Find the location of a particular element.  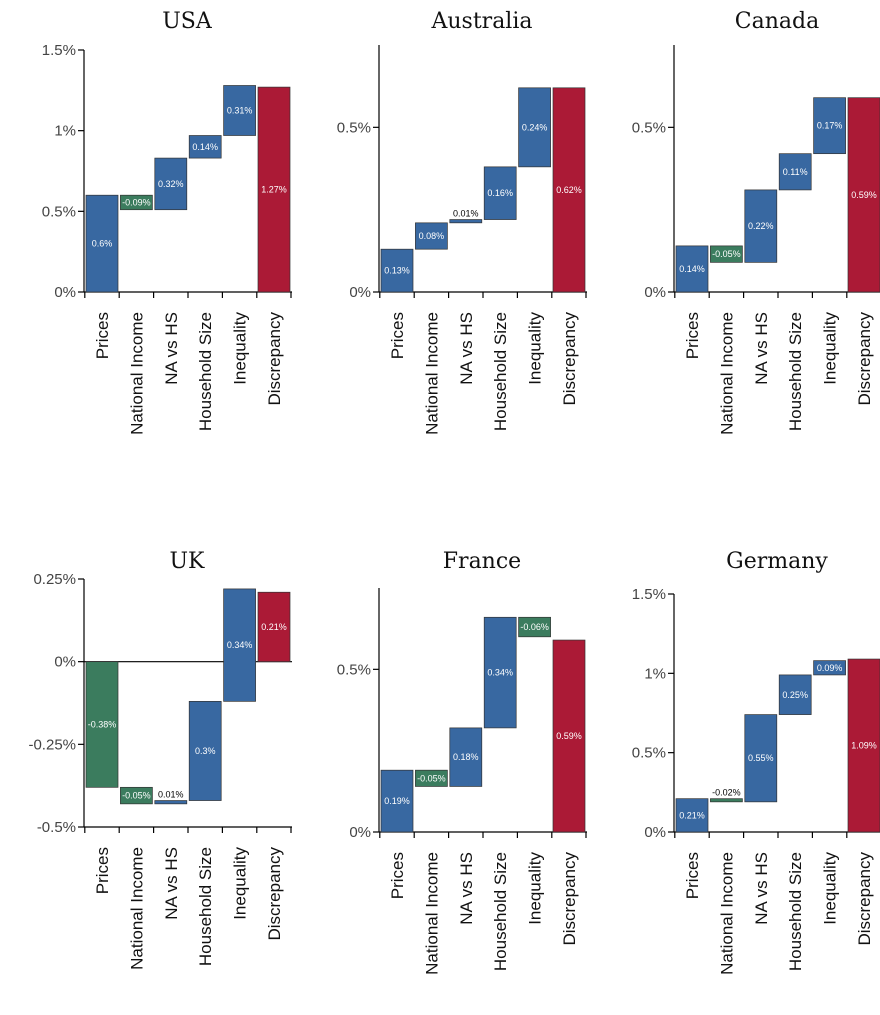

bar-value-label: -0.38% is located at coordinates (102, 724).